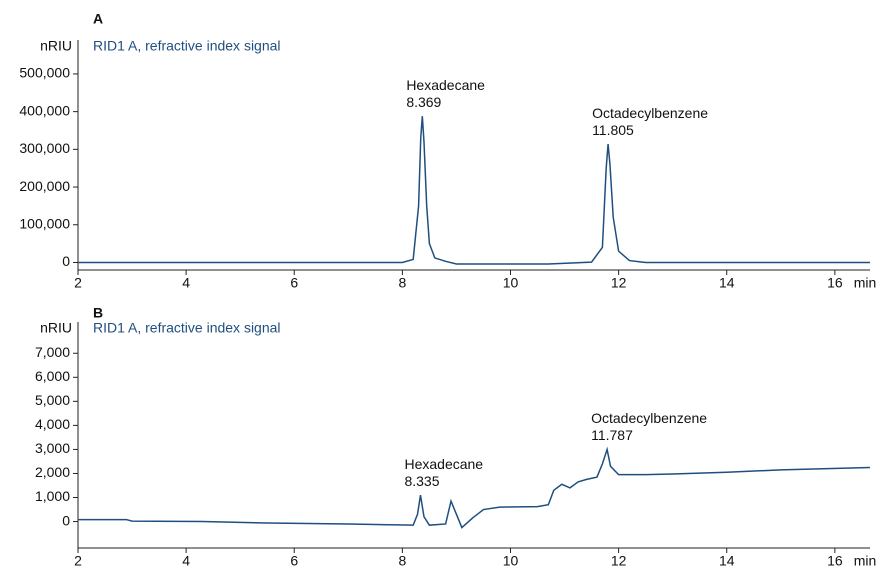 This screenshot has width=888, height=570. I want to click on y-tick-label: 4,000, so click(52, 424).